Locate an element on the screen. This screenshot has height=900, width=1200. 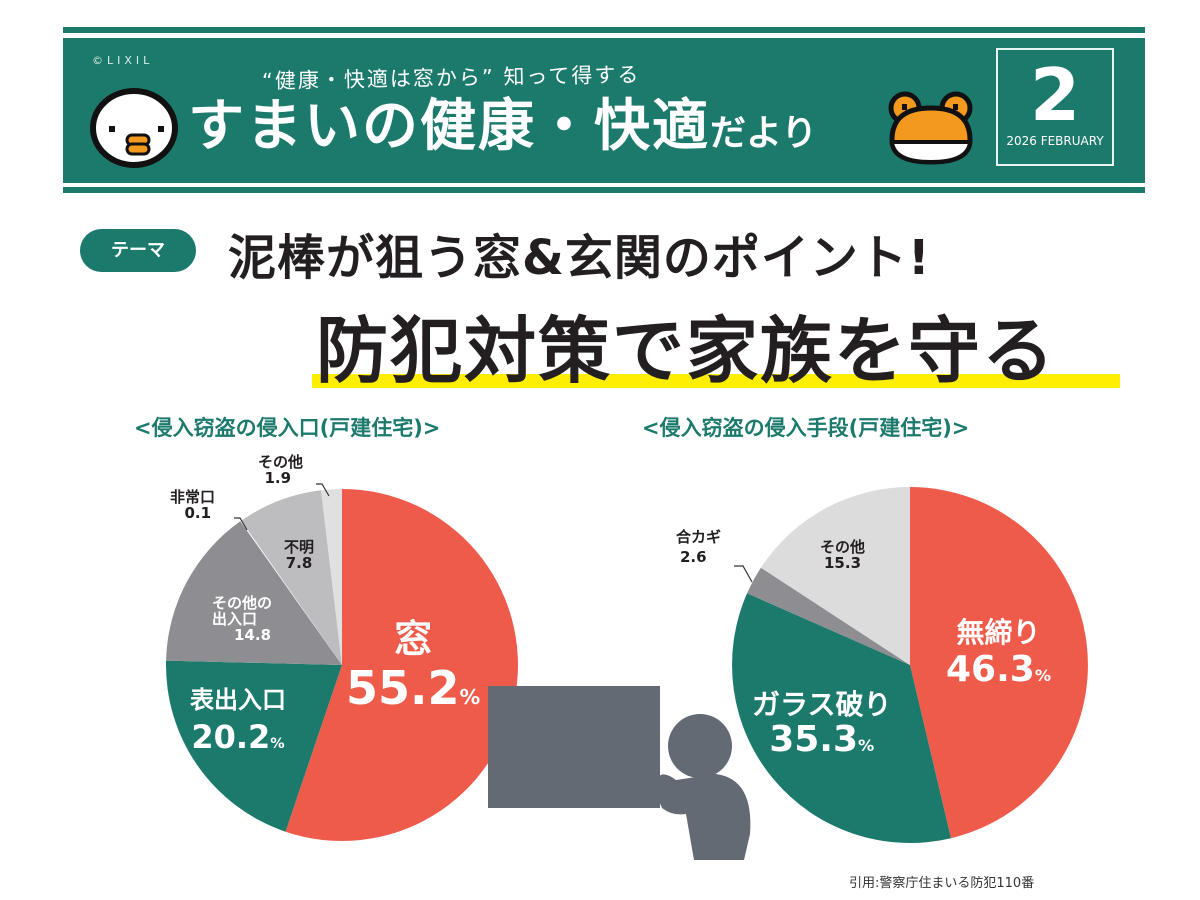
header-title-suffix: だより is located at coordinates (764, 133).